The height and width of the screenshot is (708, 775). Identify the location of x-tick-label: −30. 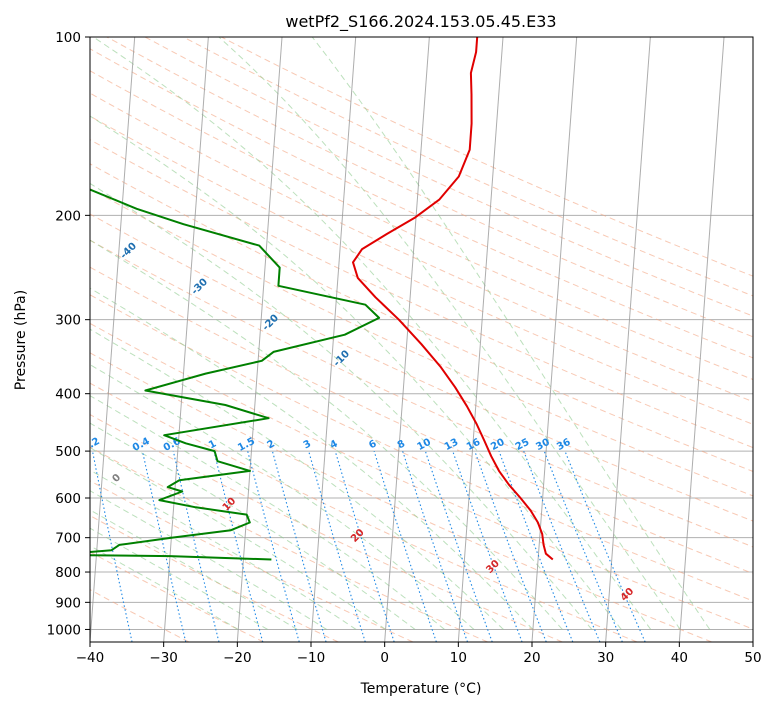
(163, 658).